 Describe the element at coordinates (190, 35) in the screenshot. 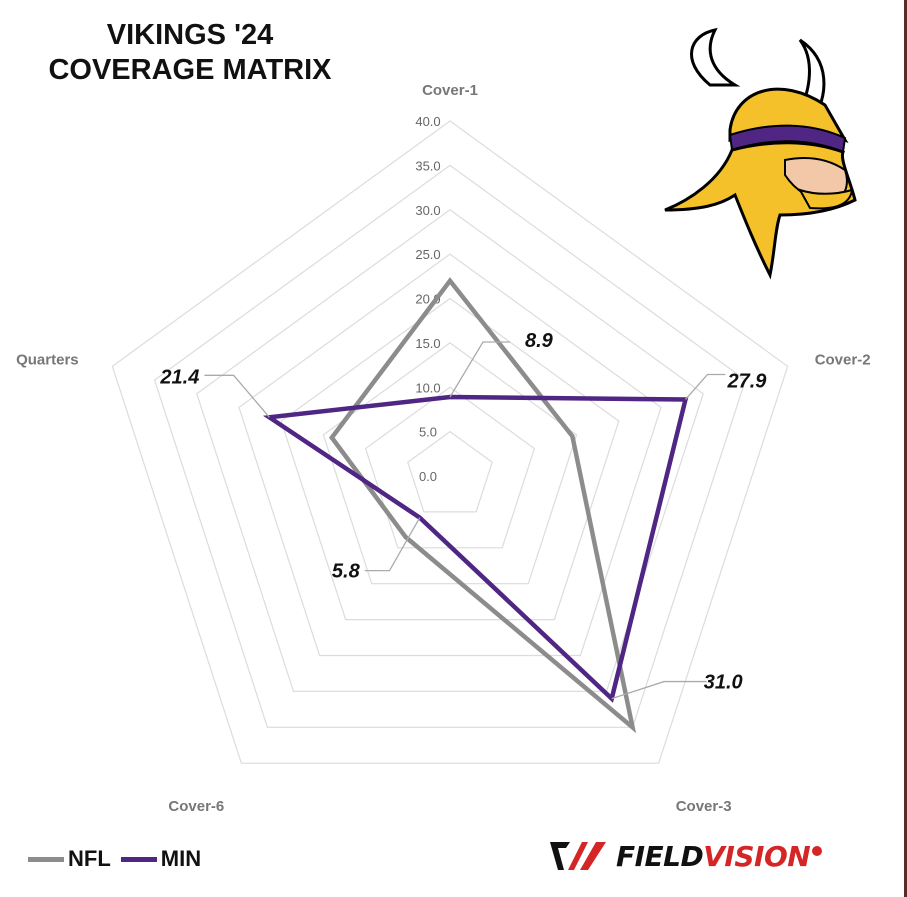

I see `title-line-1: VIKINGS '24` at that location.